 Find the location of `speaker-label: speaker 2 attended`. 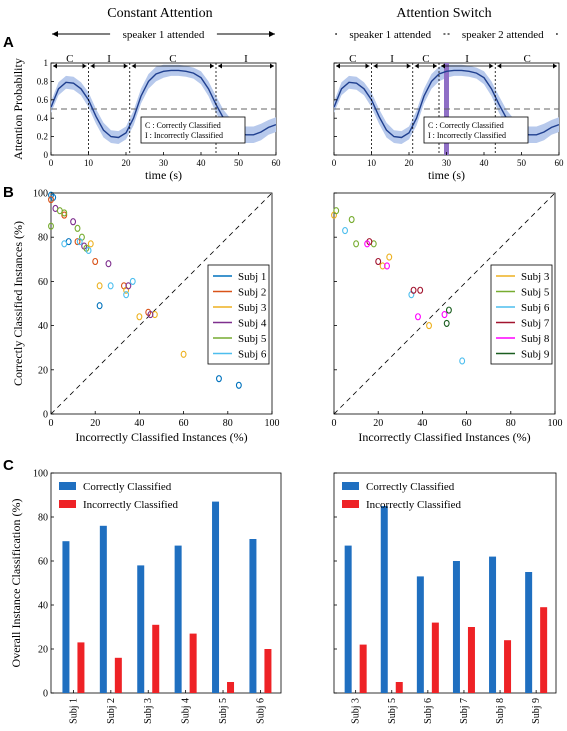

speaker-label: speaker 2 attended is located at coordinates (503, 35).